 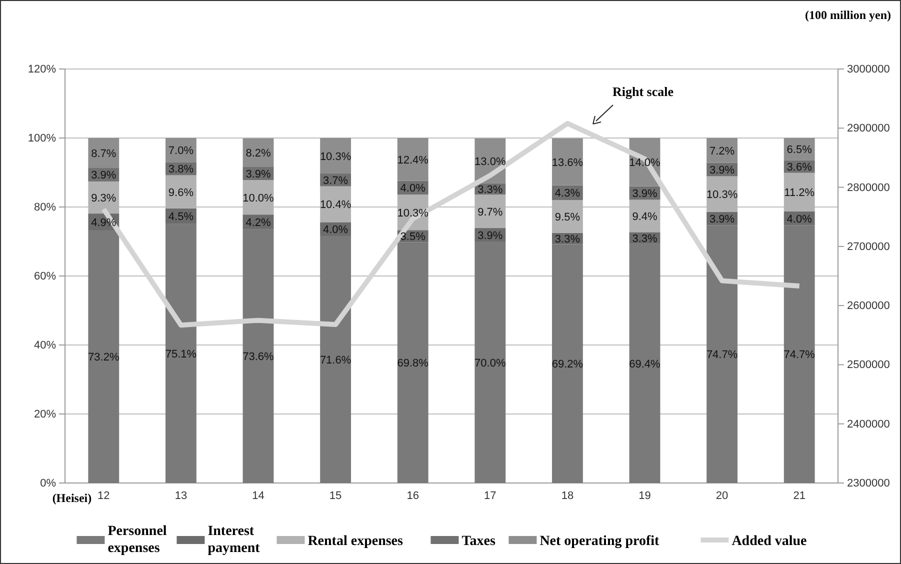 What do you see at coordinates (799, 168) in the screenshot?
I see `data-label: 3.6%` at bounding box center [799, 168].